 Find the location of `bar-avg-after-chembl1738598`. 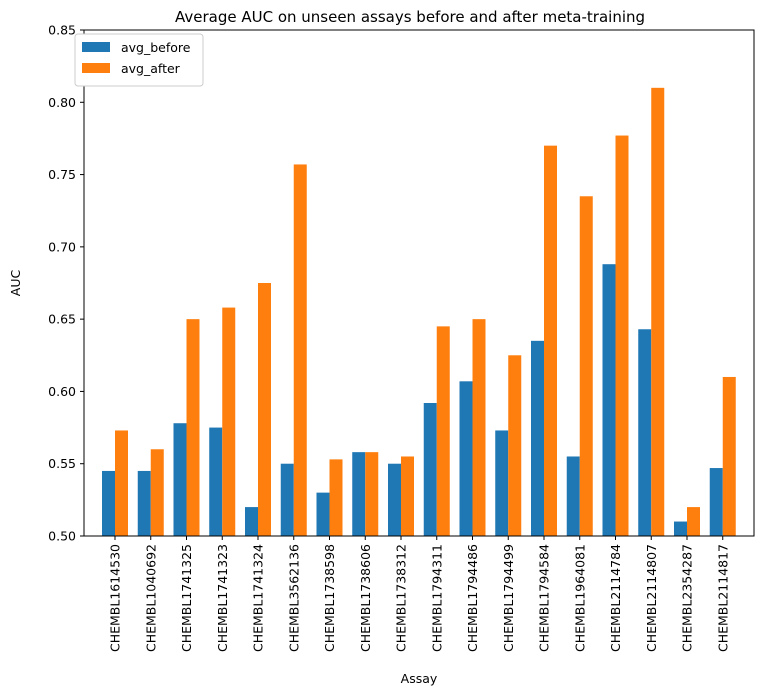

bar-avg-after-chembl1738598 is located at coordinates (336, 497).